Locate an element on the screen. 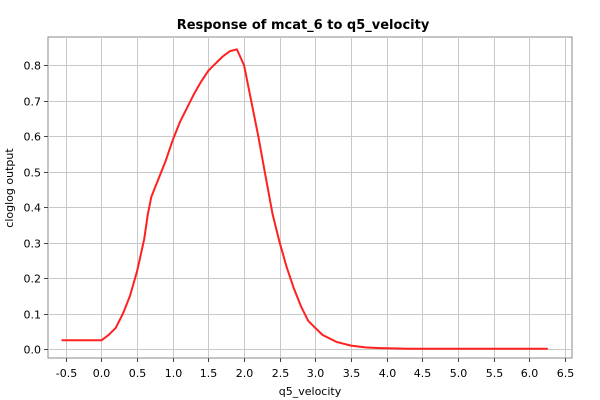  y-tick-label: 0.6 is located at coordinates (33, 137).